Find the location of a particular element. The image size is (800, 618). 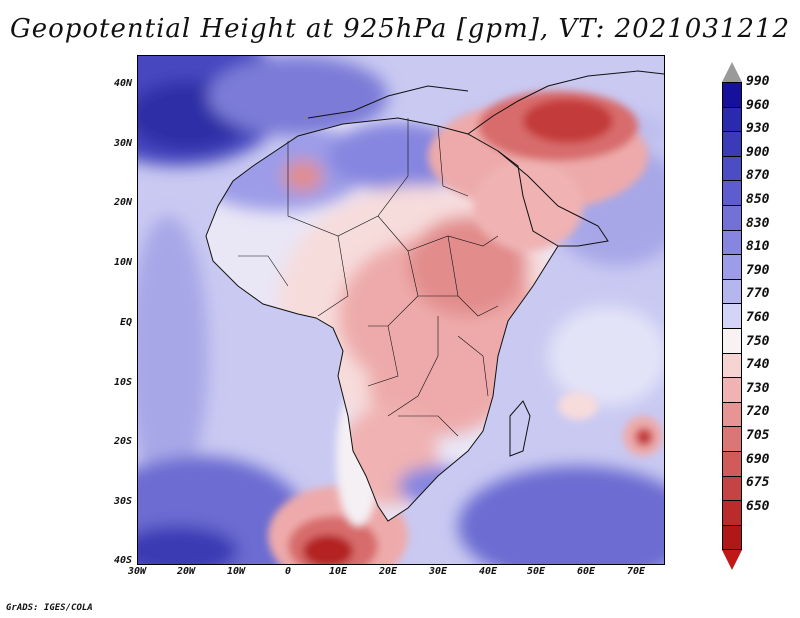

lon-label-30w: 30W is located at coordinates (137, 571).